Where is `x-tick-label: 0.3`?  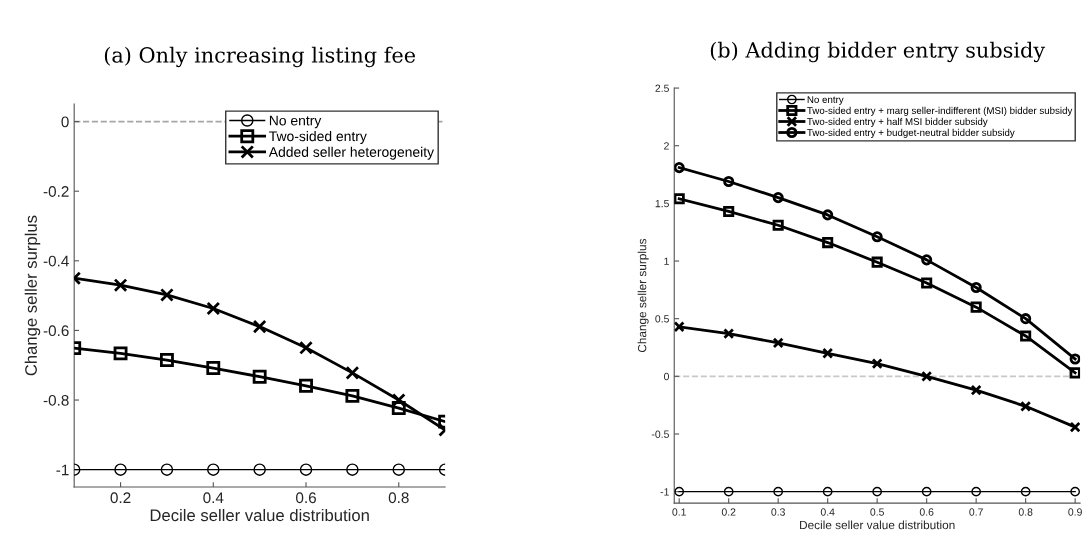
x-tick-label: 0.3 is located at coordinates (778, 512).